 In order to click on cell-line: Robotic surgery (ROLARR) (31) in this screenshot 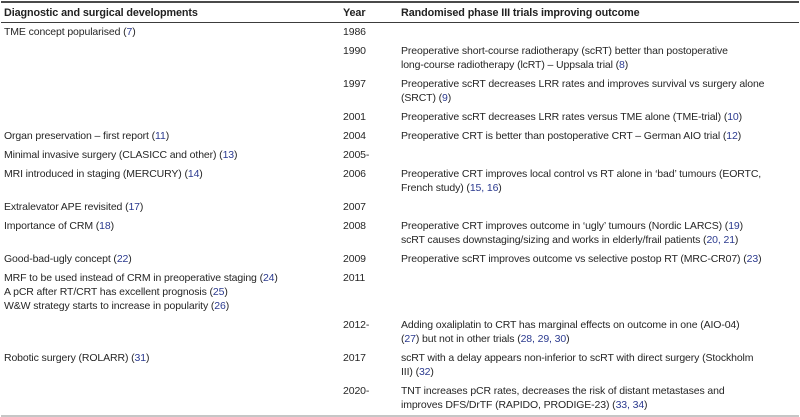, I will do `click(77, 358)`.